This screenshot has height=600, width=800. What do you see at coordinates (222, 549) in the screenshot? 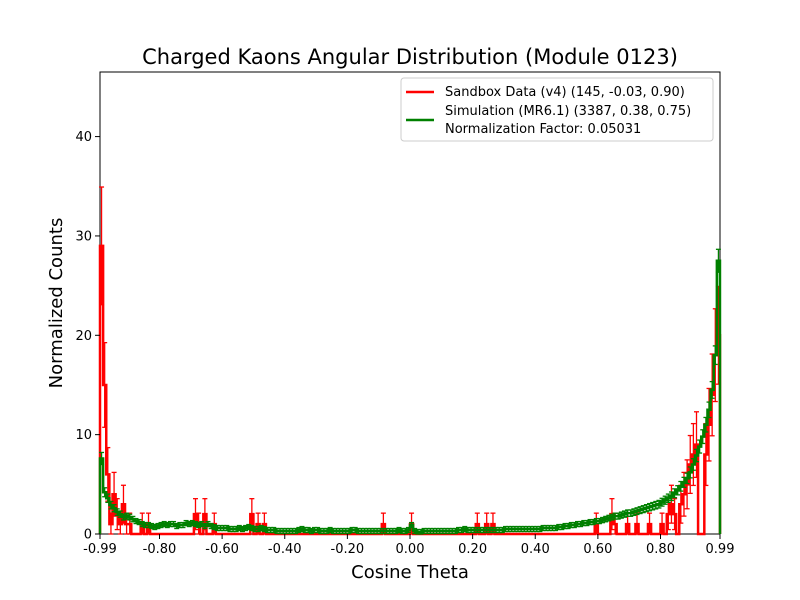
I see `x-tick-label: -0.60` at bounding box center [222, 549].